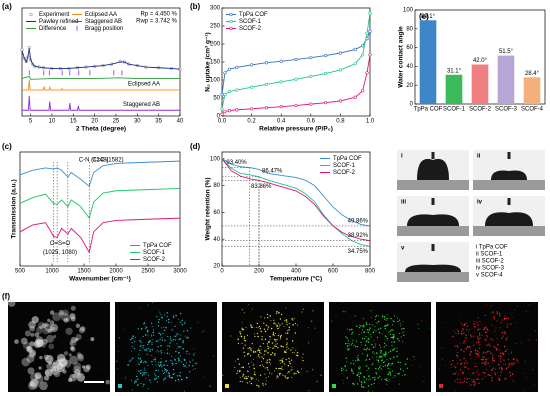 Image resolution: width=550 pixels, height=396 pixels. What do you see at coordinates (433, 216) in the screenshot?
I see `contact-photo: iii` at bounding box center [433, 216].